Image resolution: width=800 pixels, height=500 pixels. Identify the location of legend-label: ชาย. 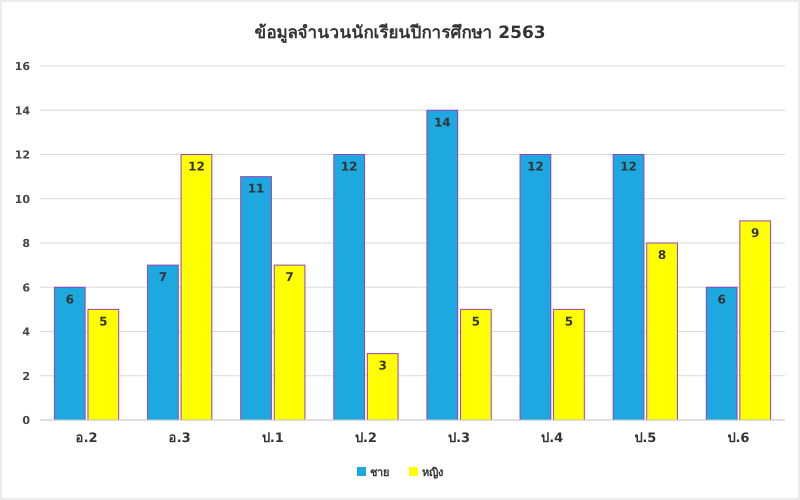
(379, 472).